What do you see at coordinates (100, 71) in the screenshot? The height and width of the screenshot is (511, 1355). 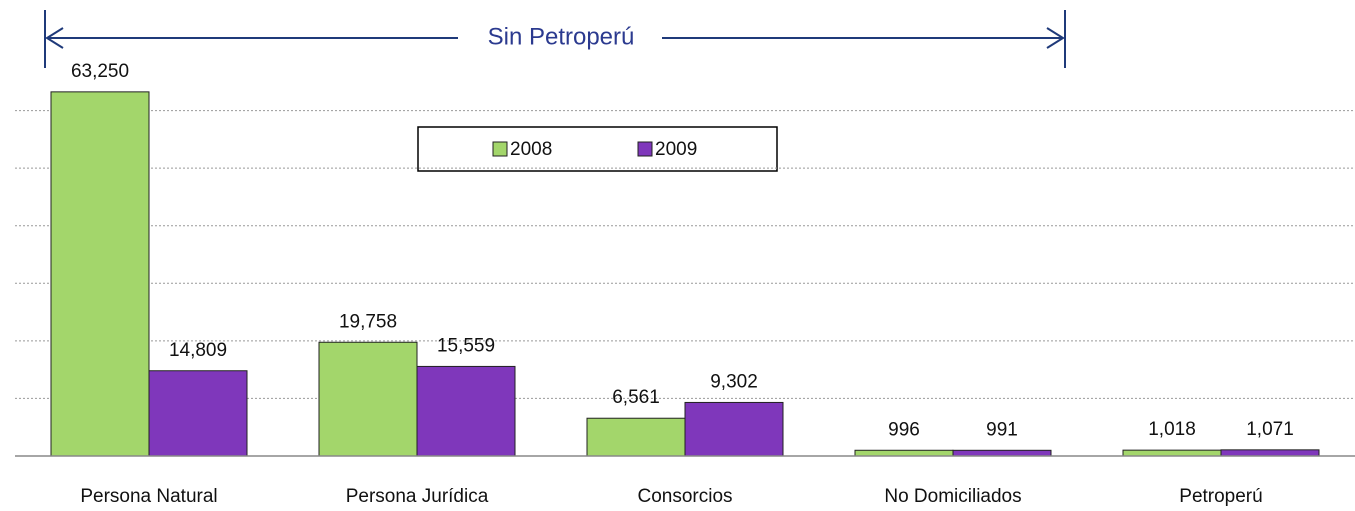 I see `value-label: 63,250` at bounding box center [100, 71].